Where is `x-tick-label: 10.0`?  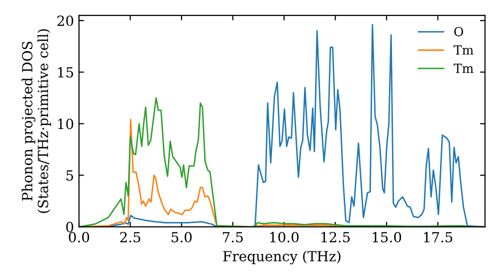 x-tick-label: 10.0 is located at coordinates (284, 237).